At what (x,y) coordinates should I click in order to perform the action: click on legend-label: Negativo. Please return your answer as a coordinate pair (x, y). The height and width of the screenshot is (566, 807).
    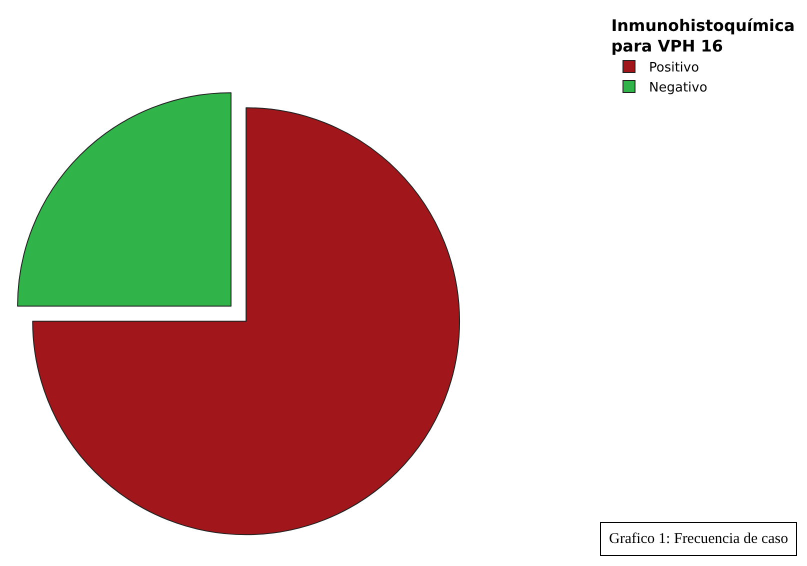
    Looking at the image, I should click on (678, 88).